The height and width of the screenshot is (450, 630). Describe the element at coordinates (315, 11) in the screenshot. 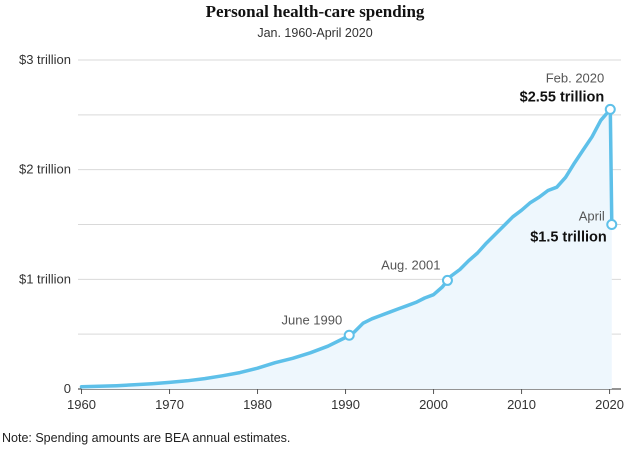

I see `chart-title: Personal health-care spending` at that location.